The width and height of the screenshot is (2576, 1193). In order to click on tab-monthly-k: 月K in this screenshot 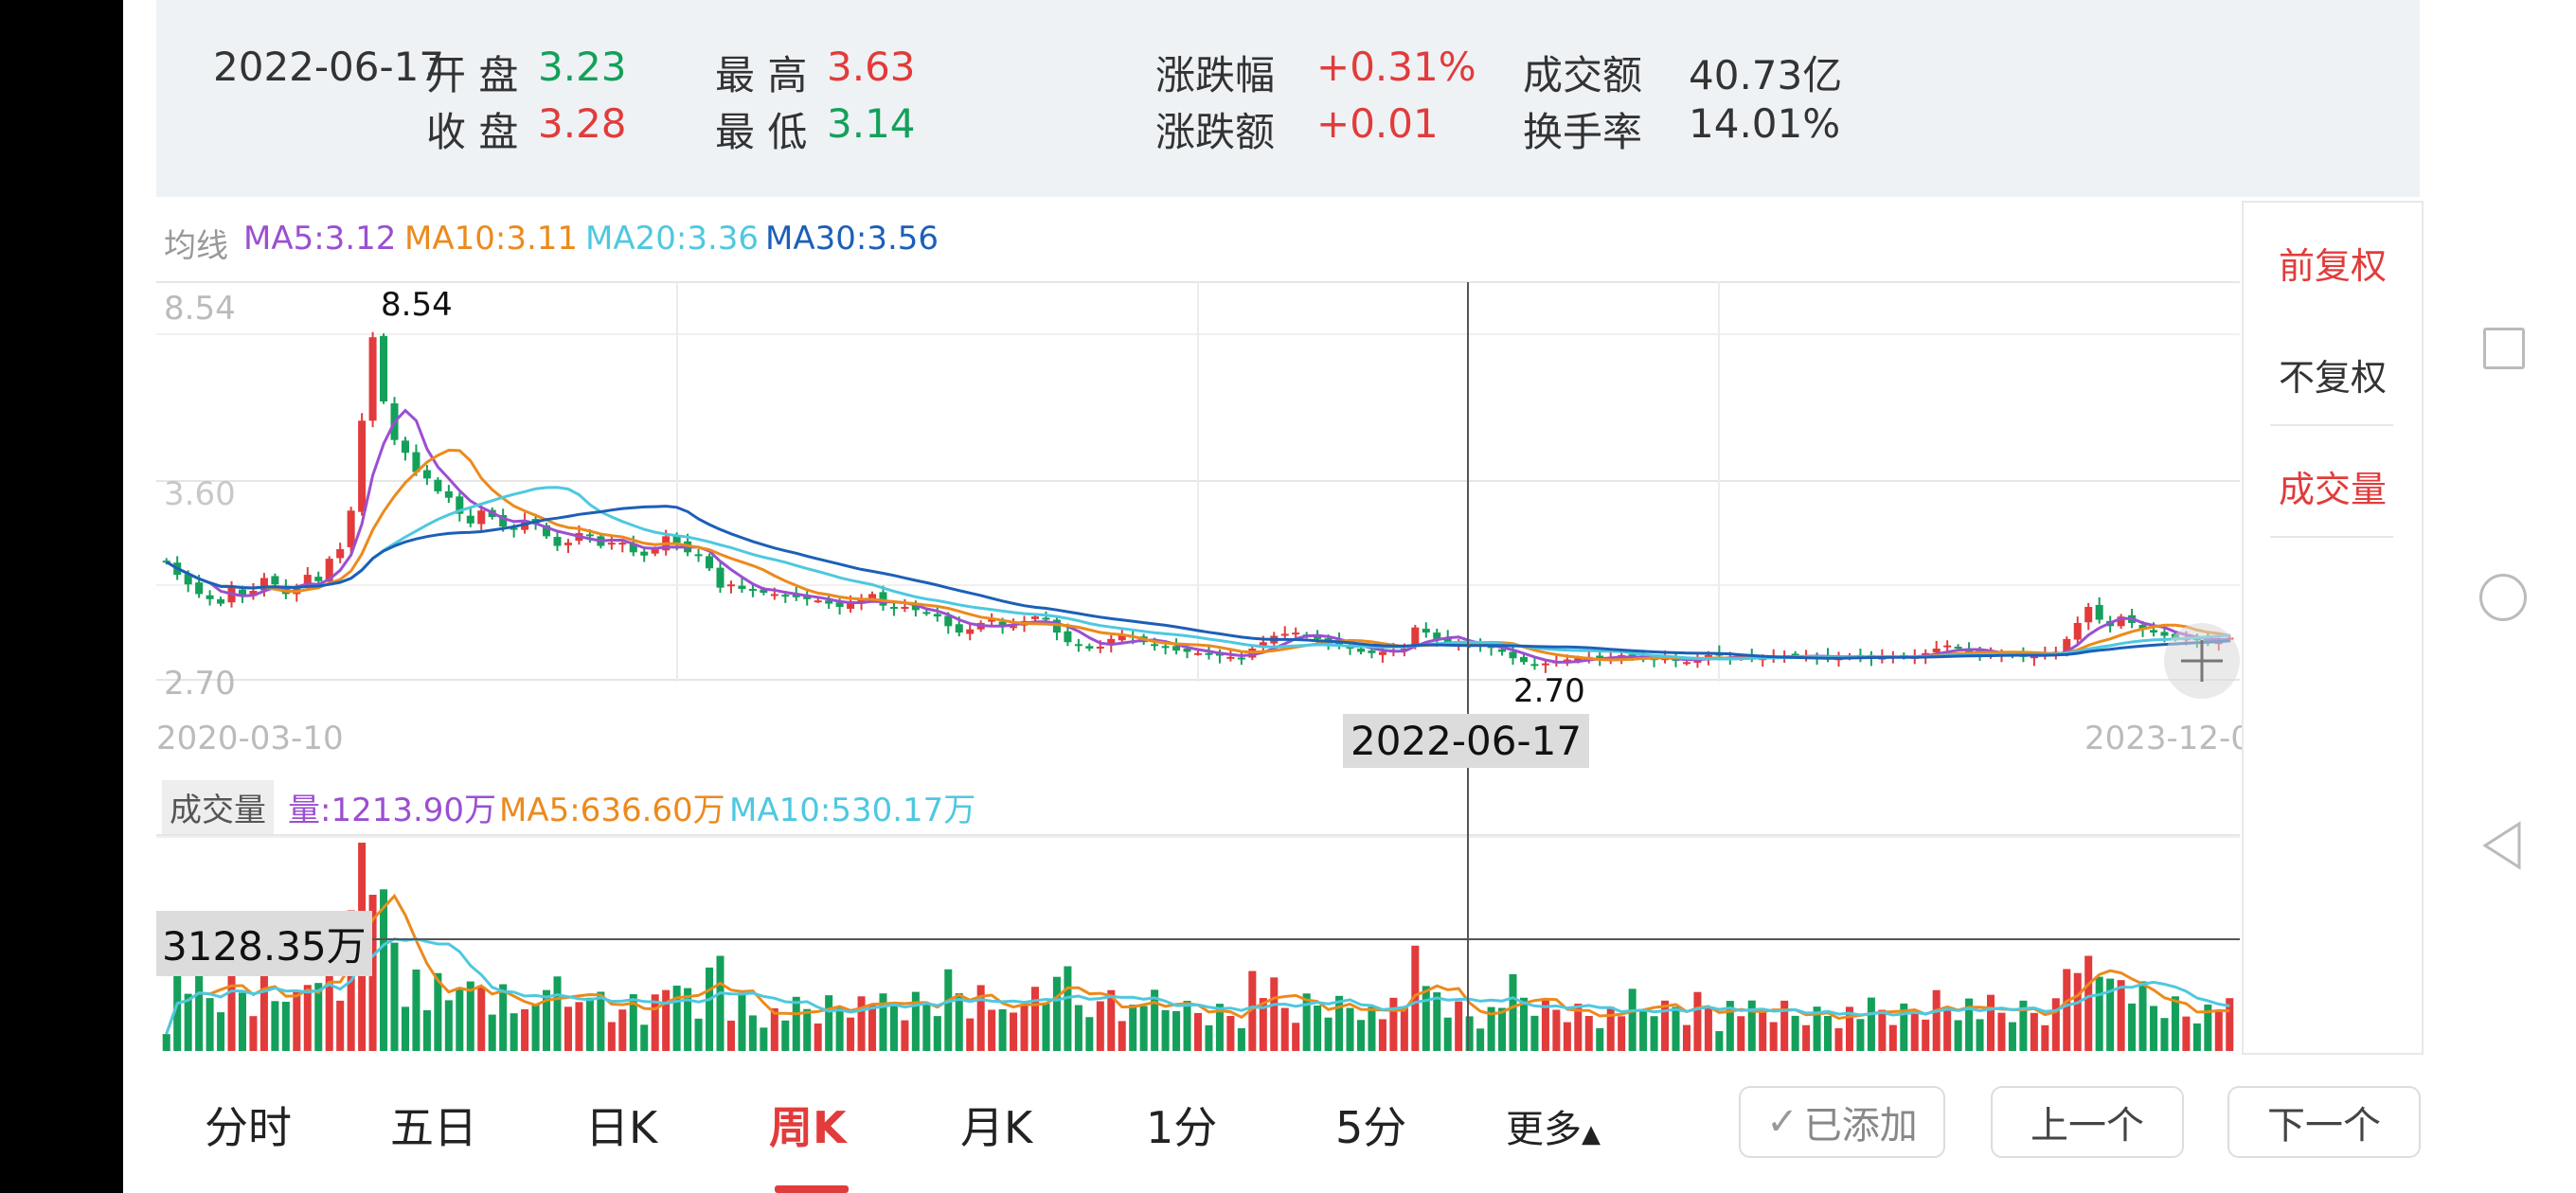, I will do `click(996, 1127)`.